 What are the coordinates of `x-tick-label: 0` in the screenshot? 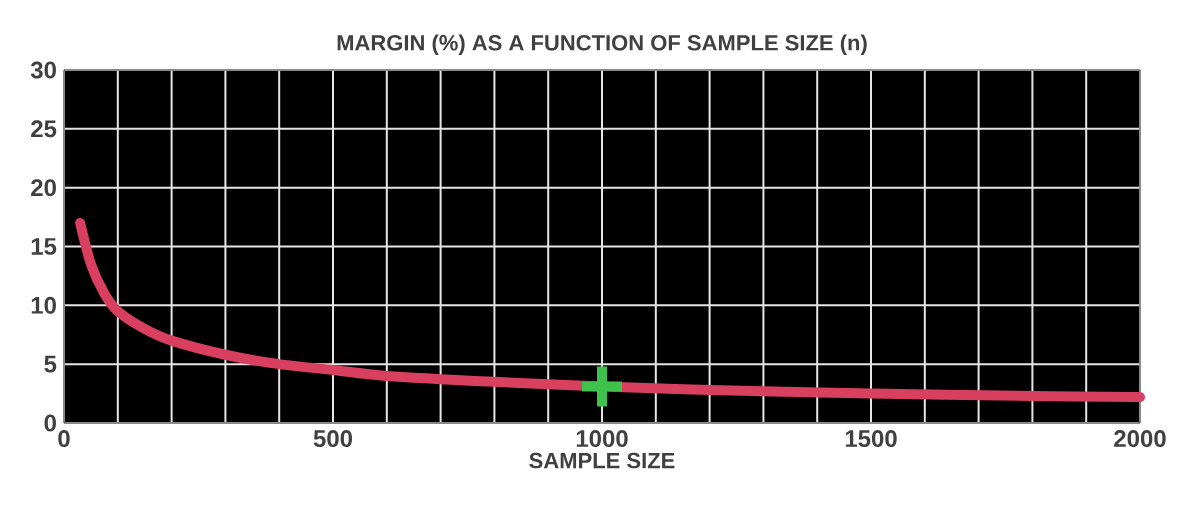 It's located at (64, 439).